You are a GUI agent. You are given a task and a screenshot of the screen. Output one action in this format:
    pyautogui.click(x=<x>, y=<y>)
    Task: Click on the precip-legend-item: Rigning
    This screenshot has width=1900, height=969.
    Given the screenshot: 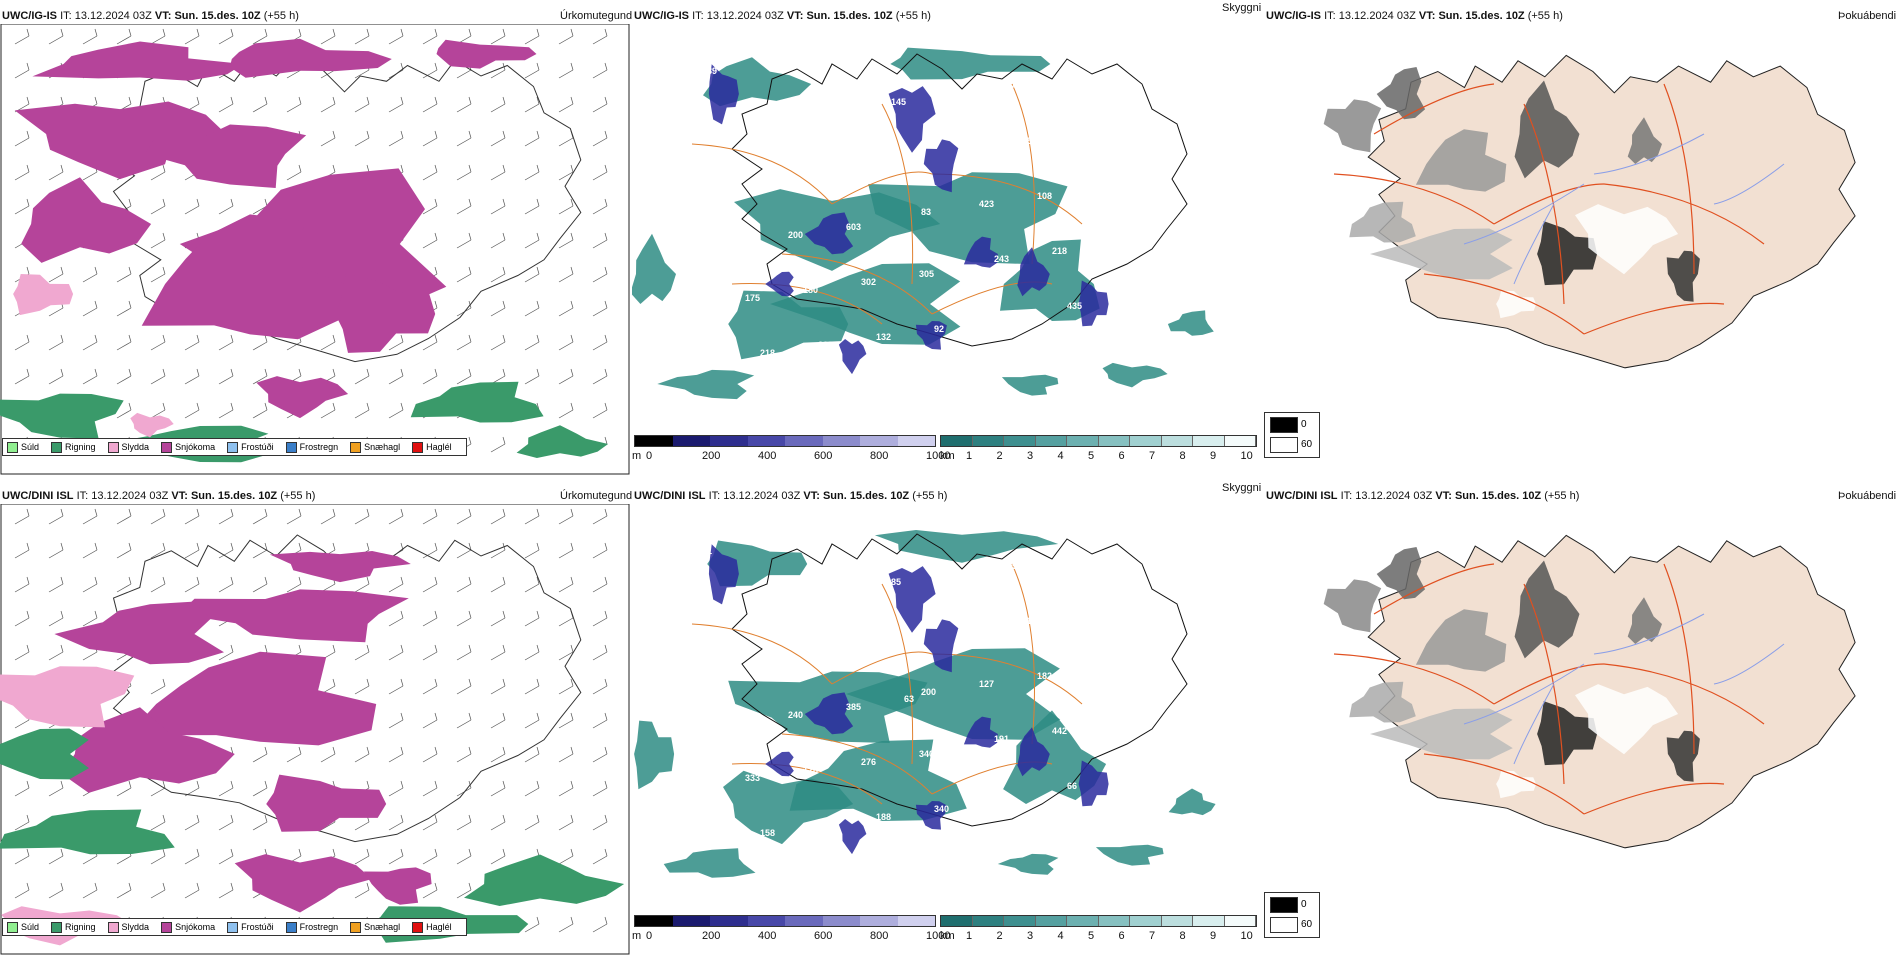 What is the action you would take?
    pyautogui.click(x=73, y=927)
    